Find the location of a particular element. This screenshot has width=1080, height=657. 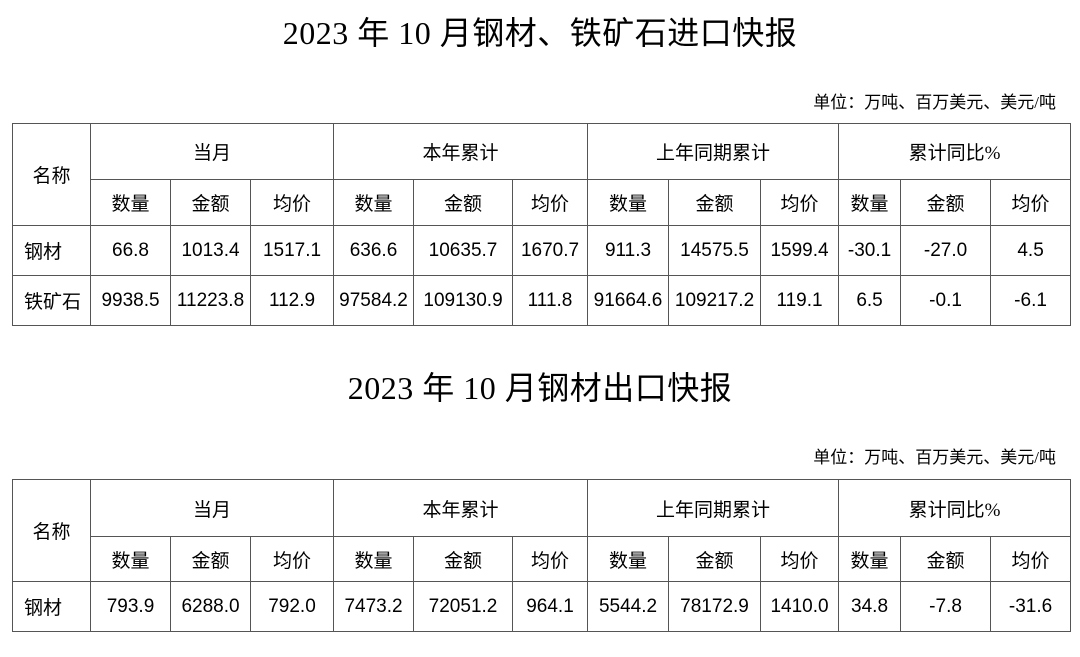

data-cell: 911.3 is located at coordinates (628, 250).